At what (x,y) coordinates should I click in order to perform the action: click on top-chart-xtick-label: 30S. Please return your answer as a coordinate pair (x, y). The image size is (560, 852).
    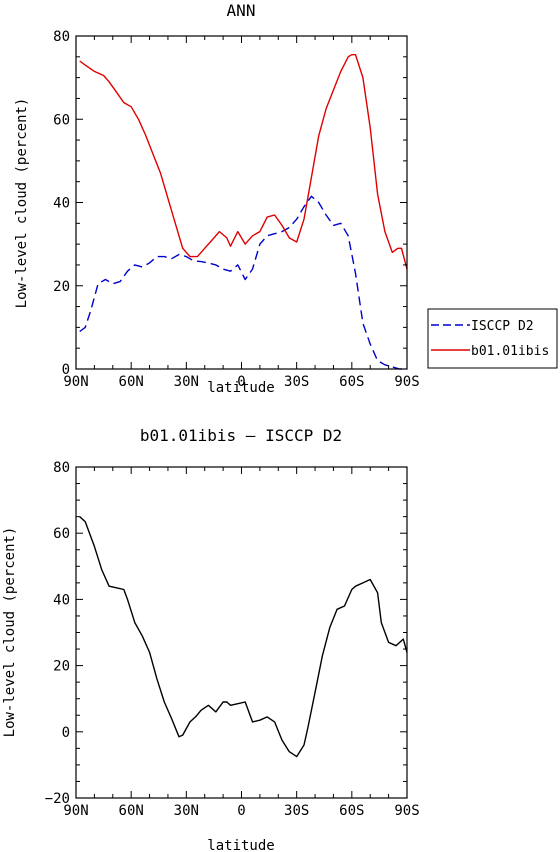
    Looking at the image, I should click on (296, 382).